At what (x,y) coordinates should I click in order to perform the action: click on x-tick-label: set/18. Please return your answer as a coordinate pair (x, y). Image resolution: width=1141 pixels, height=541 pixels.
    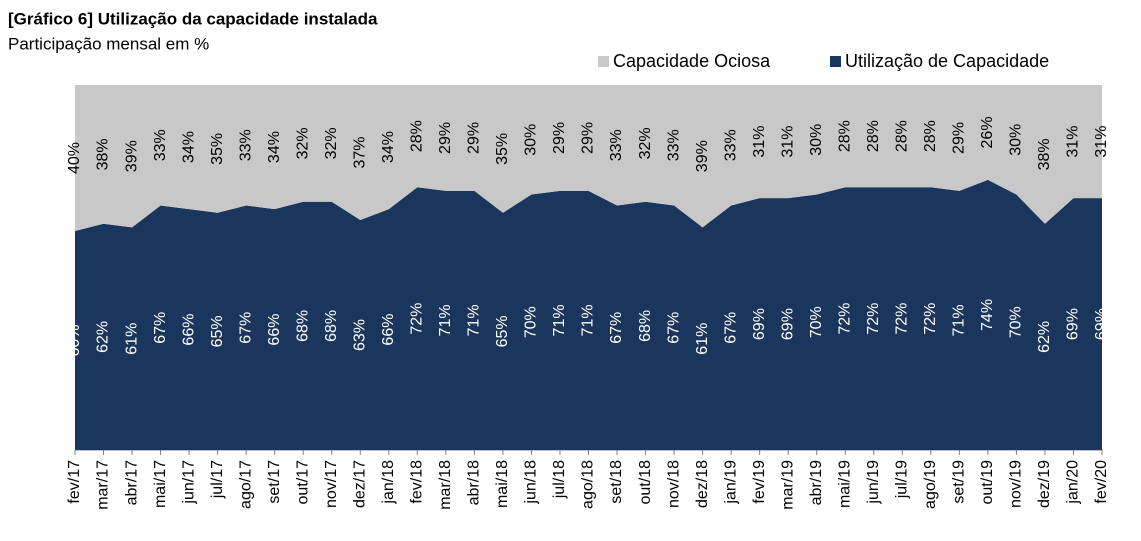
    Looking at the image, I should click on (616, 482).